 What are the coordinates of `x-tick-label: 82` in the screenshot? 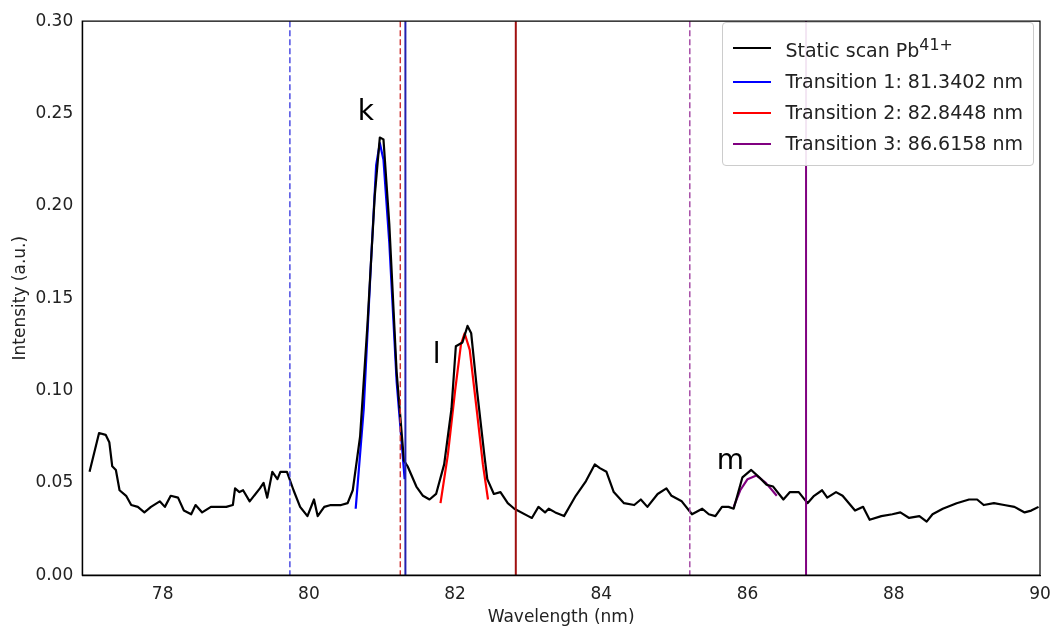 It's located at (455, 592).